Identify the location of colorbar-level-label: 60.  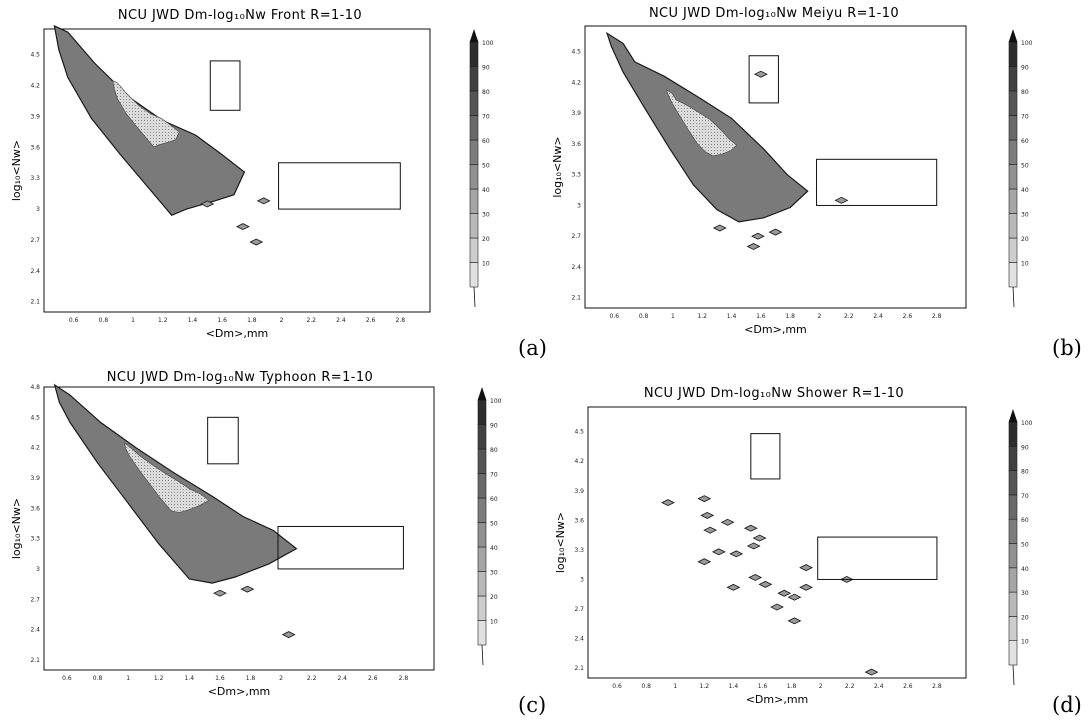
(494, 499).